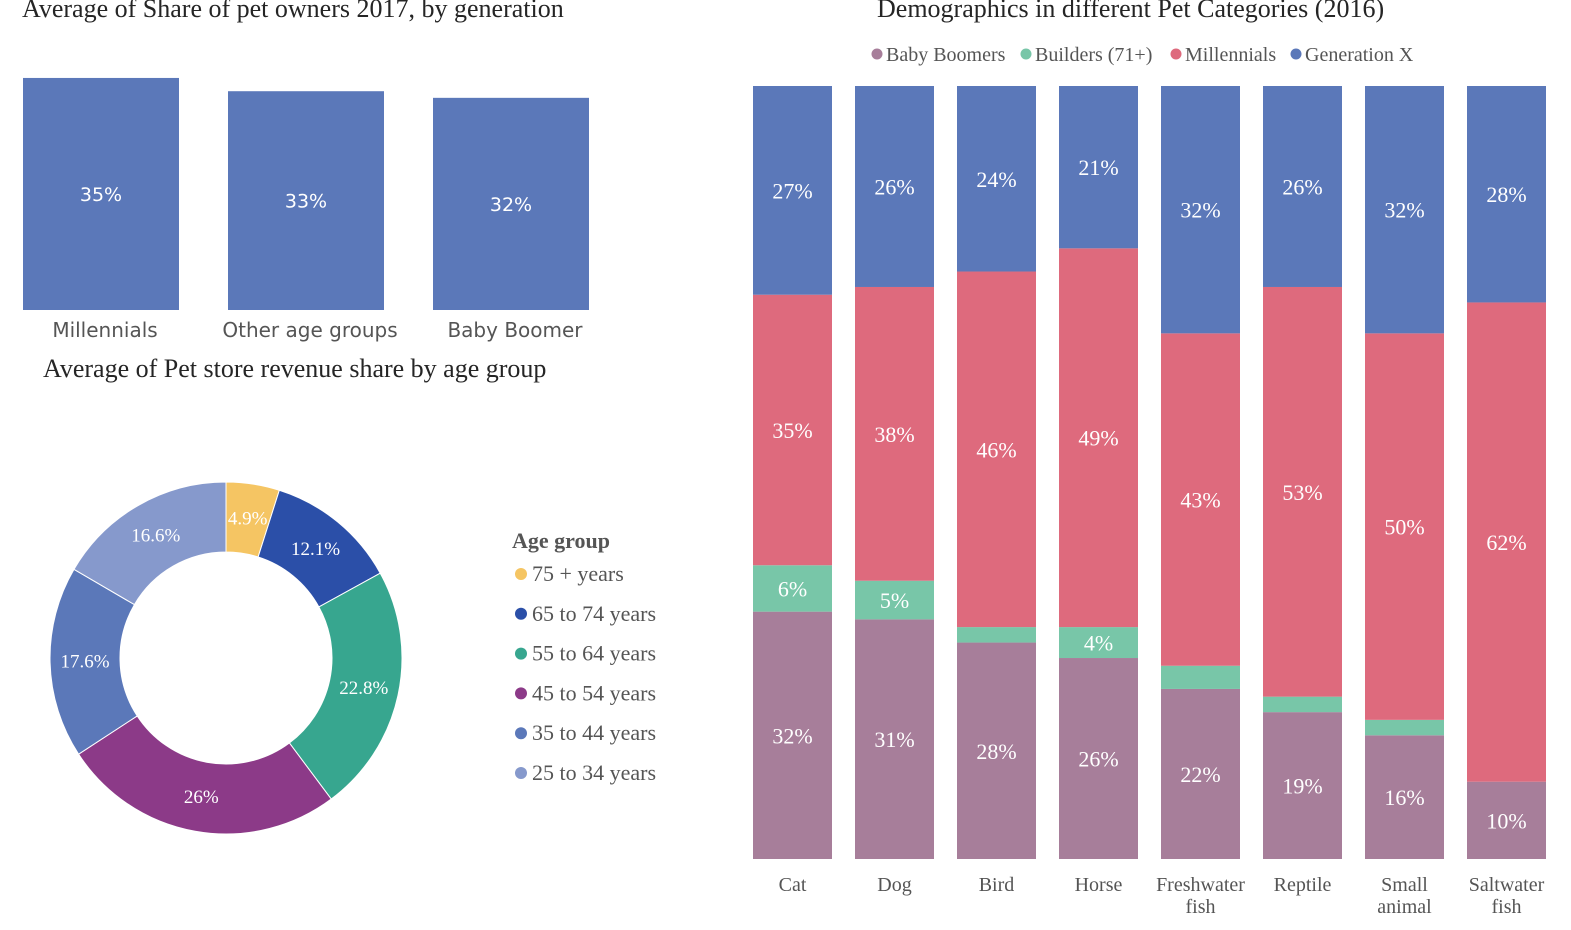 This screenshot has height=930, width=1571. I want to click on pet-category-label: Small animal, so click(1404, 896).